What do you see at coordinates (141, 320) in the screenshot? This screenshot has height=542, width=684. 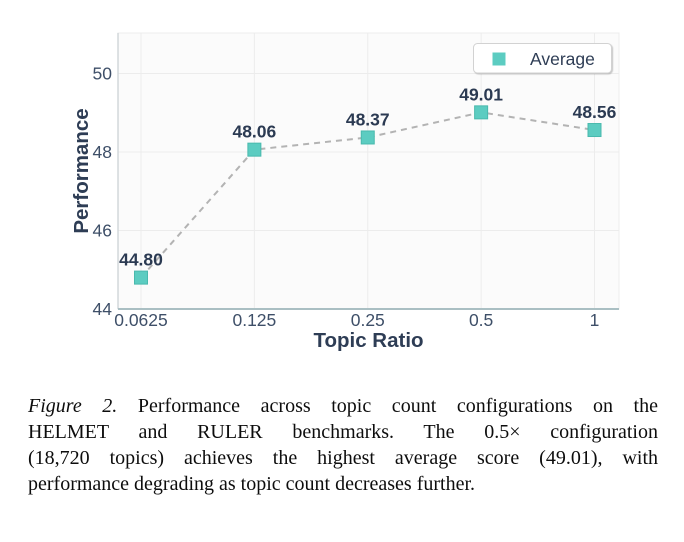 I see `x-tick-label: 0.0625` at bounding box center [141, 320].